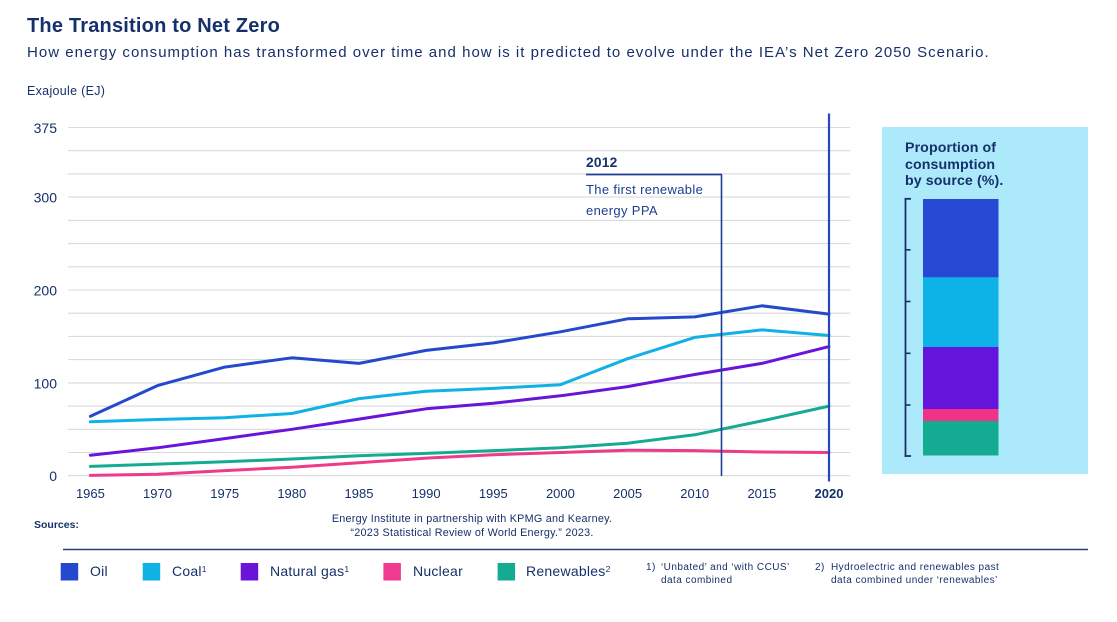 The image size is (1117, 622). Describe the element at coordinates (157, 493) in the screenshot. I see `svg-text: 1970` at that location.